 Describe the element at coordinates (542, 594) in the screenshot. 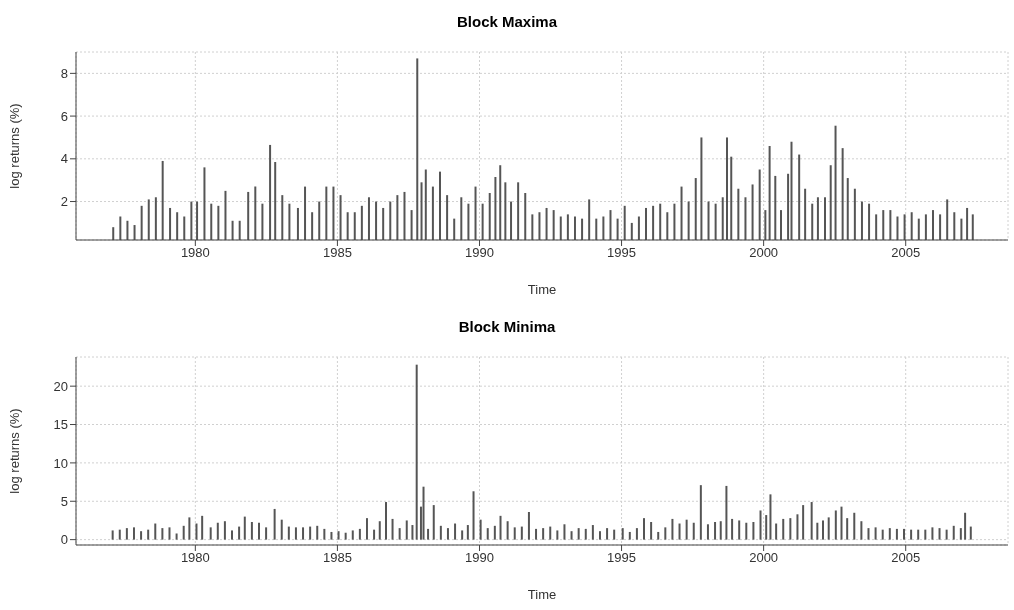

I see `x-axis-title: Time` at that location.